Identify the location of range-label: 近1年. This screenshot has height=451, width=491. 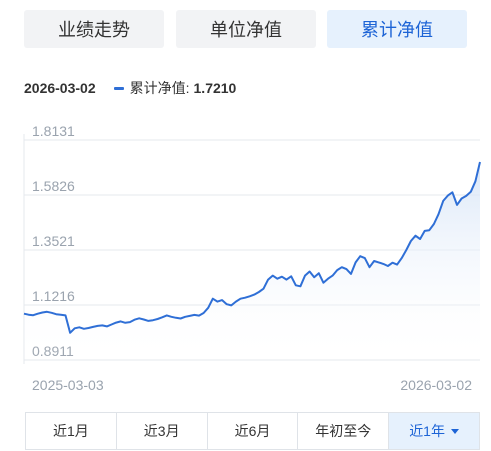
(427, 431).